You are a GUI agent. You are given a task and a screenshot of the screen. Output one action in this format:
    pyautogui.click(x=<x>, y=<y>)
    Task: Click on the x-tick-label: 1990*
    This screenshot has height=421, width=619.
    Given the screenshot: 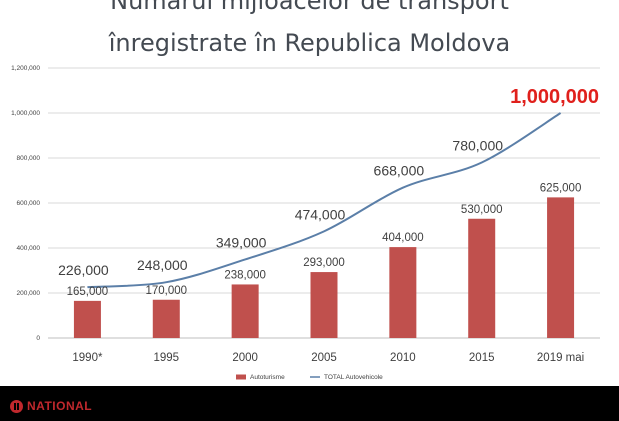 What is the action you would take?
    pyautogui.click(x=87, y=358)
    